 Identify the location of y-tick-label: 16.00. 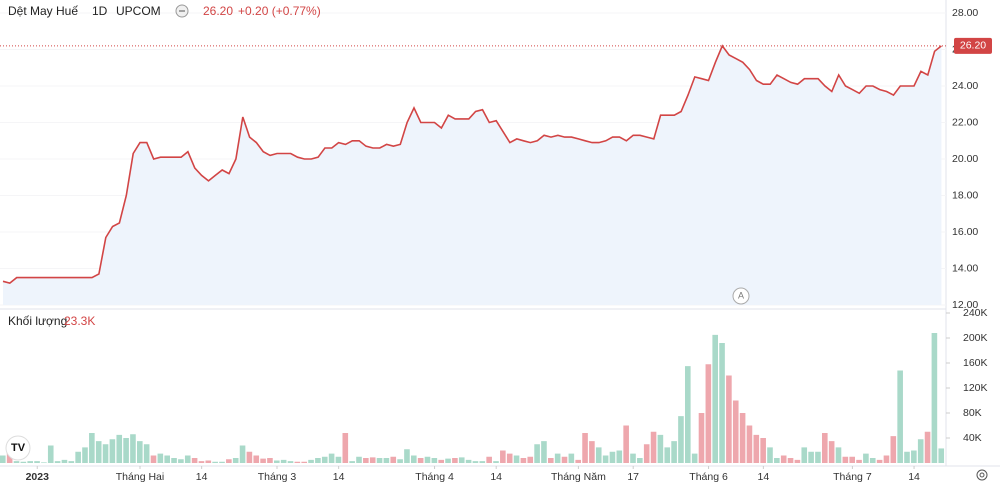
(965, 232).